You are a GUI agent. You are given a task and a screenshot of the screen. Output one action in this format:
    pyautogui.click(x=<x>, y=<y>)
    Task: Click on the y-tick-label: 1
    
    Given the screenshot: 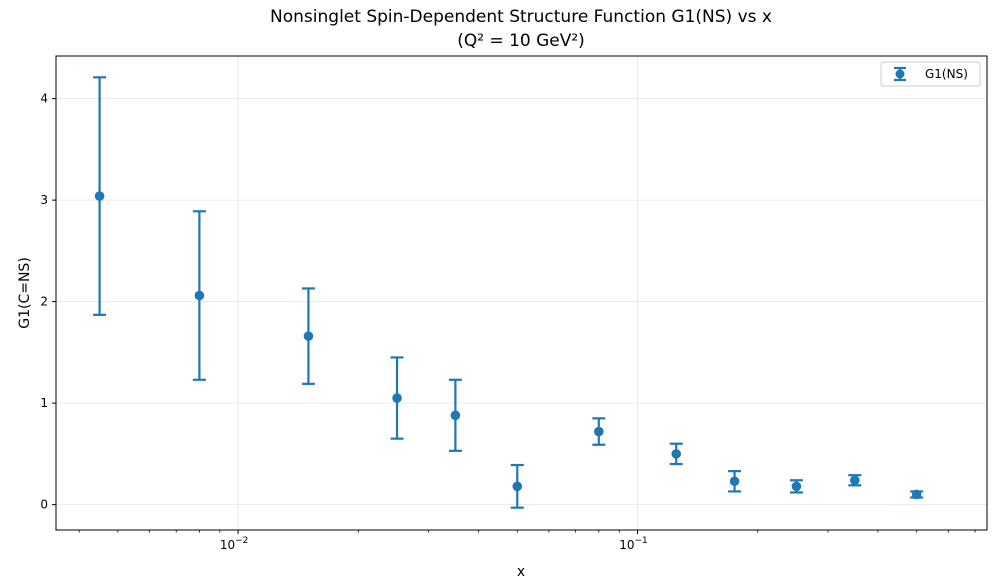 What is the action you would take?
    pyautogui.click(x=44, y=403)
    